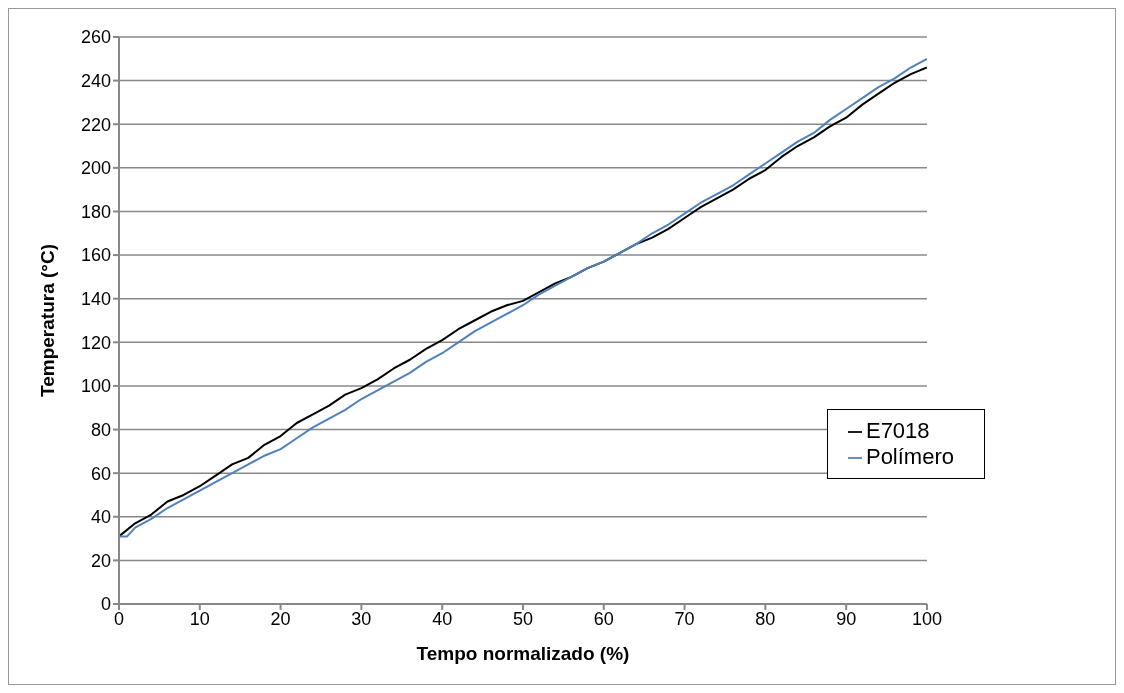  What do you see at coordinates (95, 386) in the screenshot?
I see `y-tick-label: 100` at bounding box center [95, 386].